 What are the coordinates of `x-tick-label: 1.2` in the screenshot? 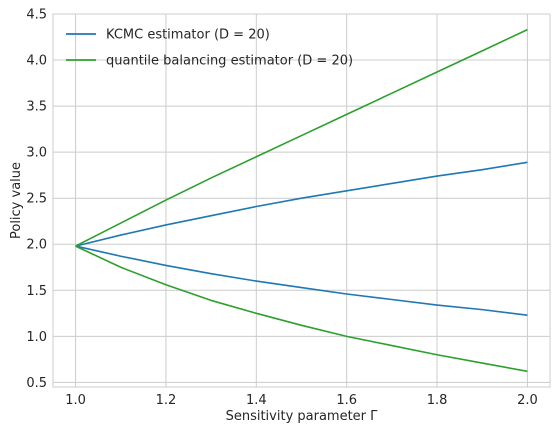 It's located at (166, 400).